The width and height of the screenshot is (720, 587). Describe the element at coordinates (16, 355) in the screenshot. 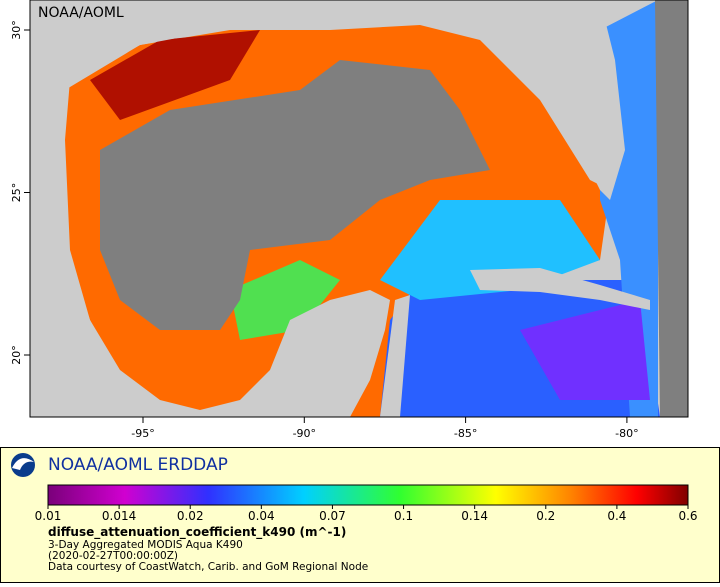

I see `y-tick-label: 20°` at that location.